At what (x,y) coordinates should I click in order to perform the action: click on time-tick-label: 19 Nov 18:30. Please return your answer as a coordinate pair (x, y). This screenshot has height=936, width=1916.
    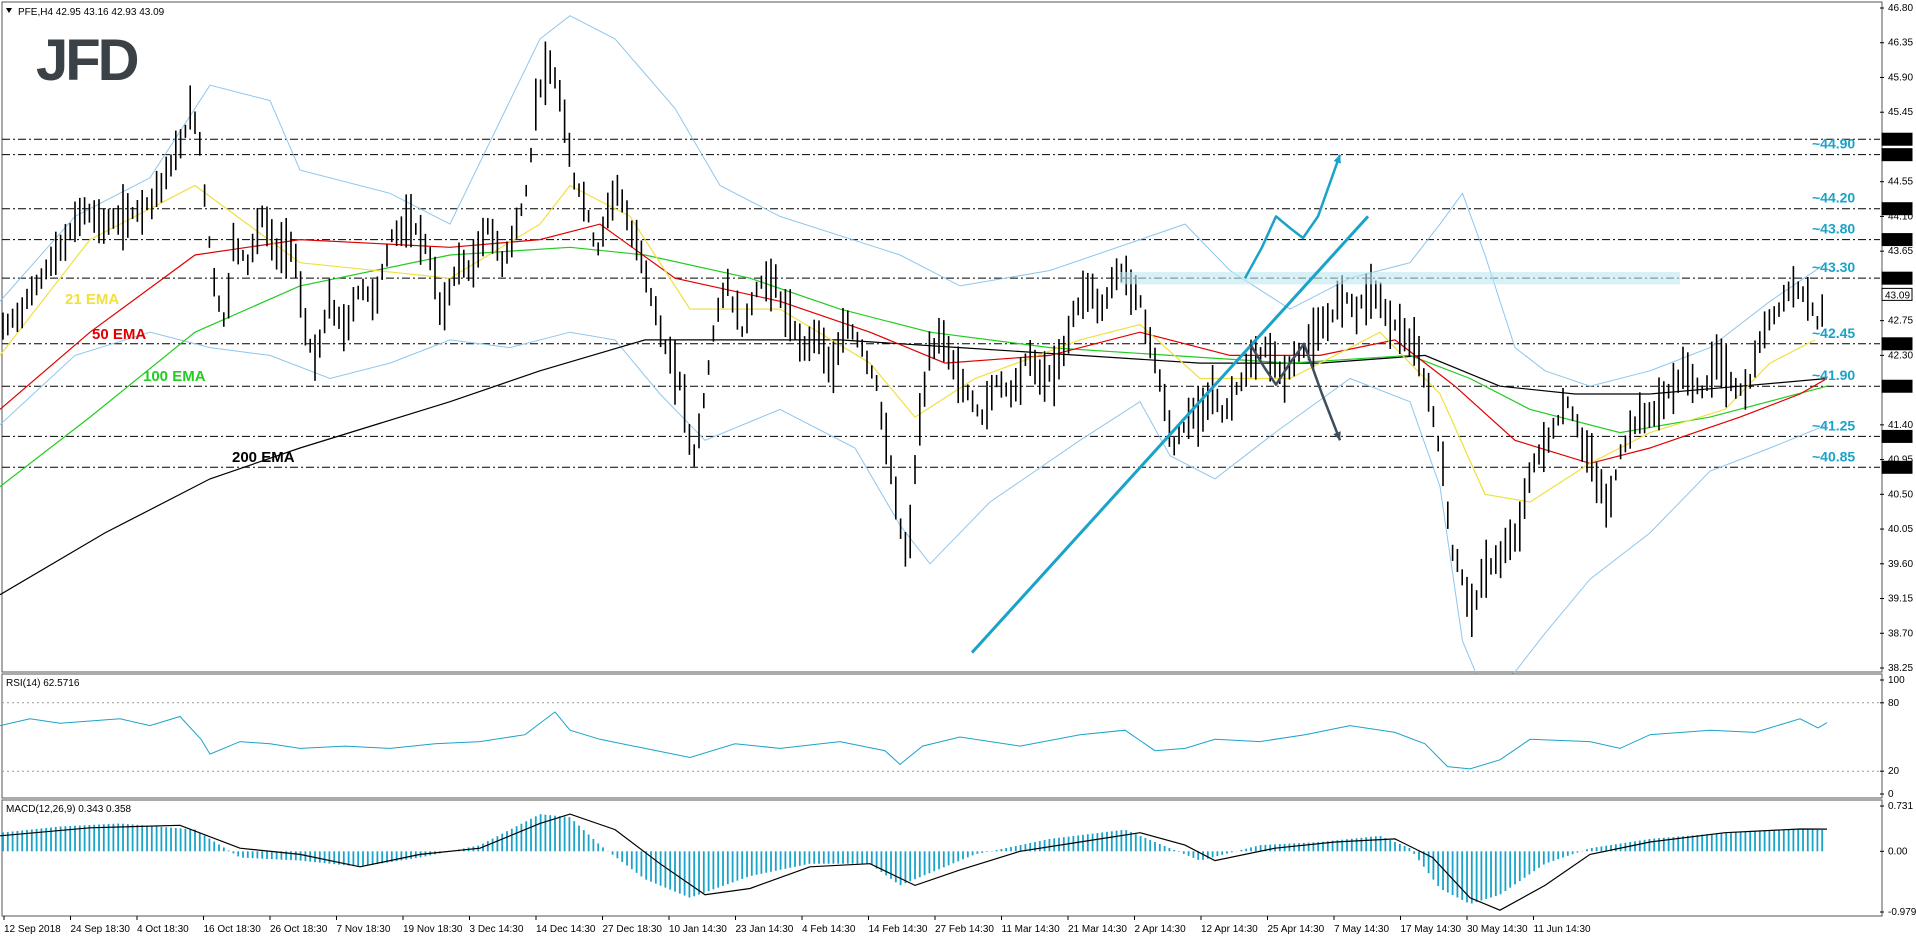
    Looking at the image, I should click on (433, 929).